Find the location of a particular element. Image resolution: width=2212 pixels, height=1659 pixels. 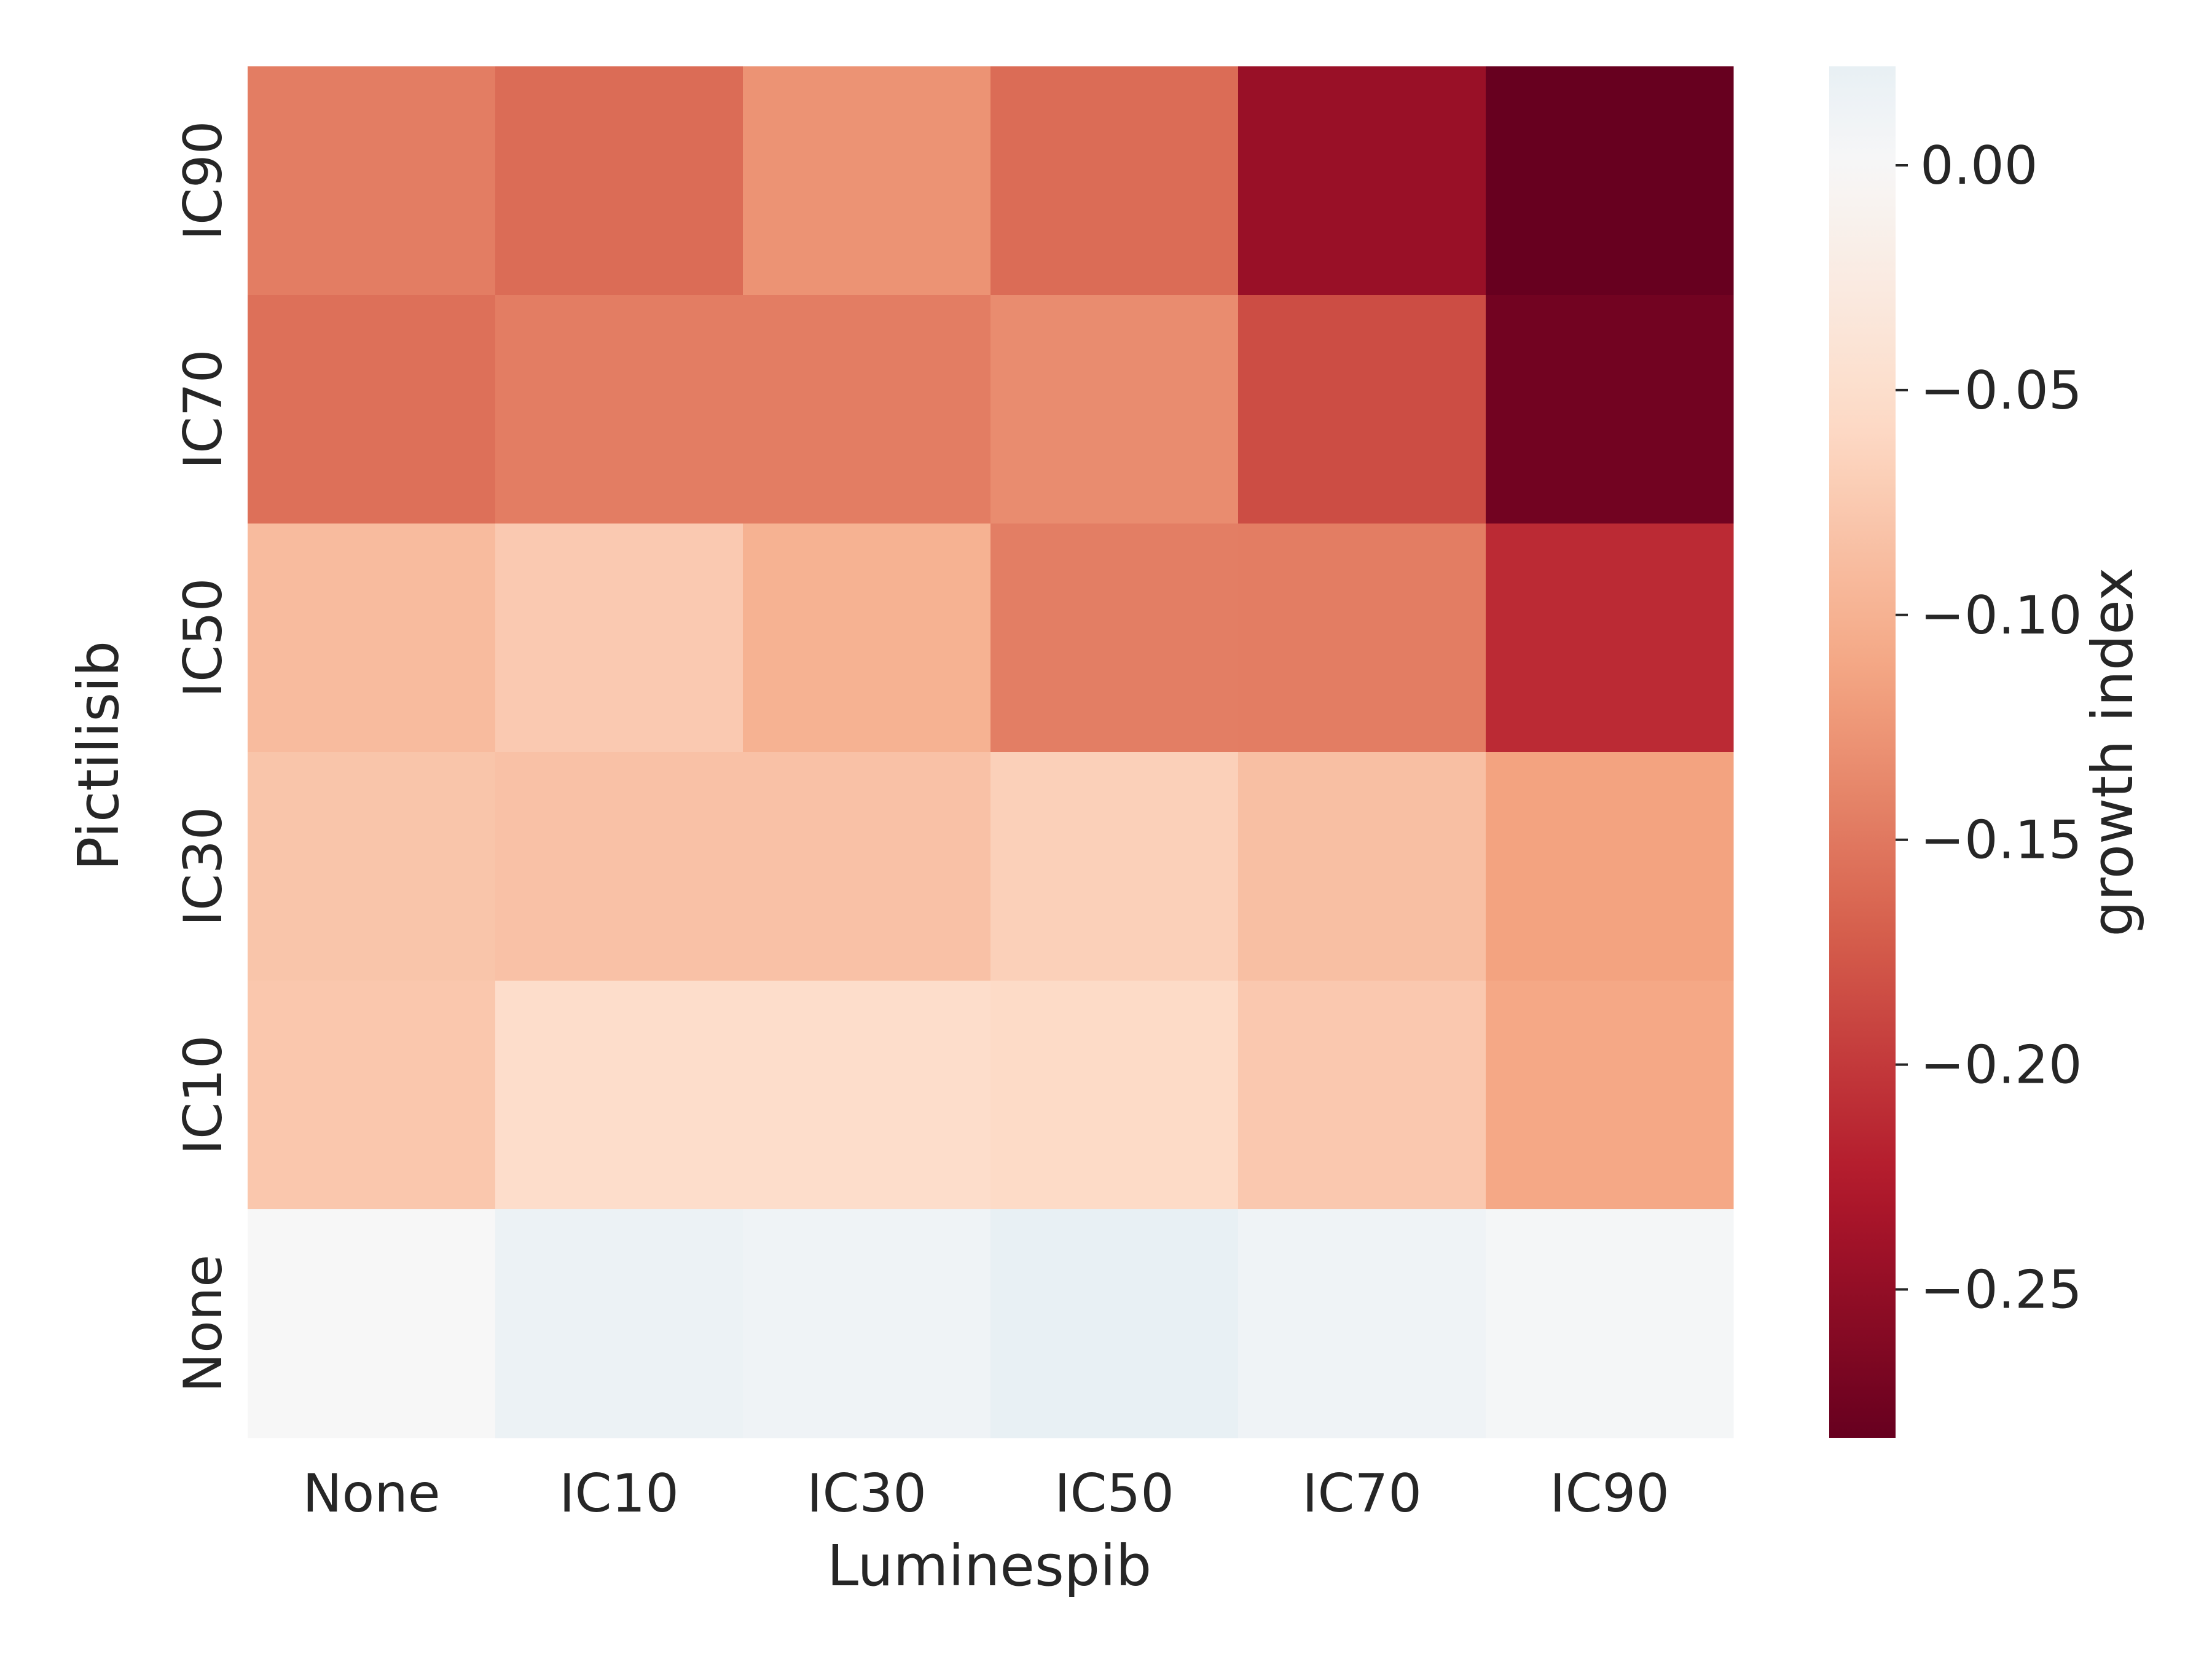

colorbar is located at coordinates (1862, 752).